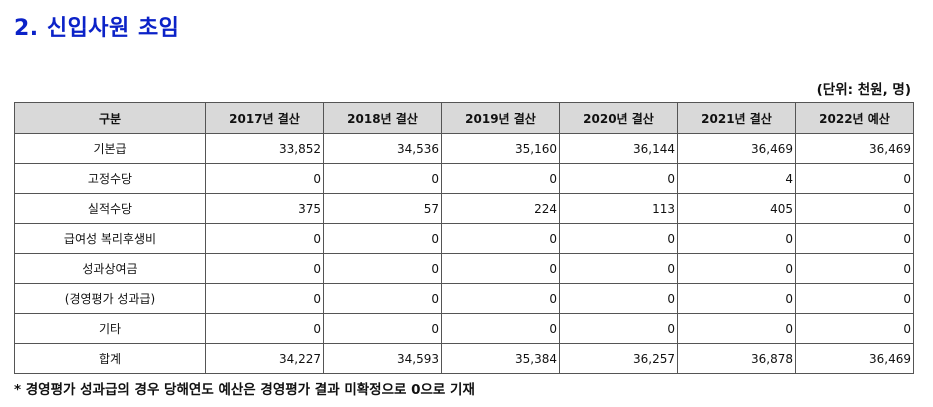  I want to click on table-cell: 35,160, so click(500, 148).